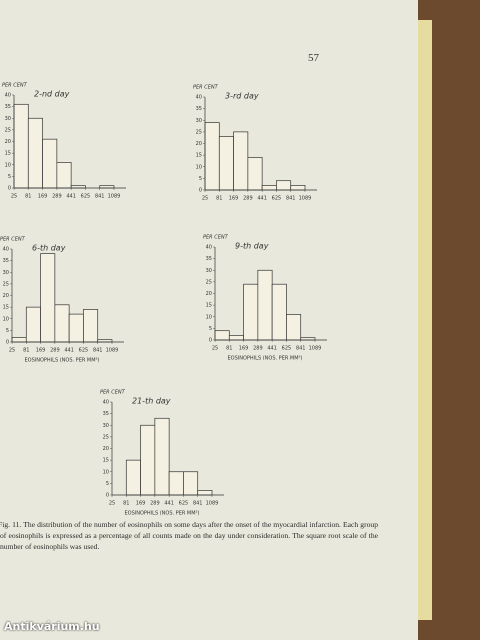  What do you see at coordinates (425, 320) in the screenshot?
I see `page-edge` at bounding box center [425, 320].